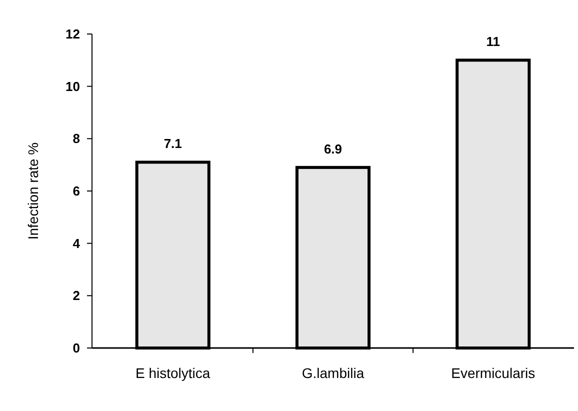 This screenshot has width=578, height=411. What do you see at coordinates (493, 42) in the screenshot?
I see `data-label: 11` at bounding box center [493, 42].